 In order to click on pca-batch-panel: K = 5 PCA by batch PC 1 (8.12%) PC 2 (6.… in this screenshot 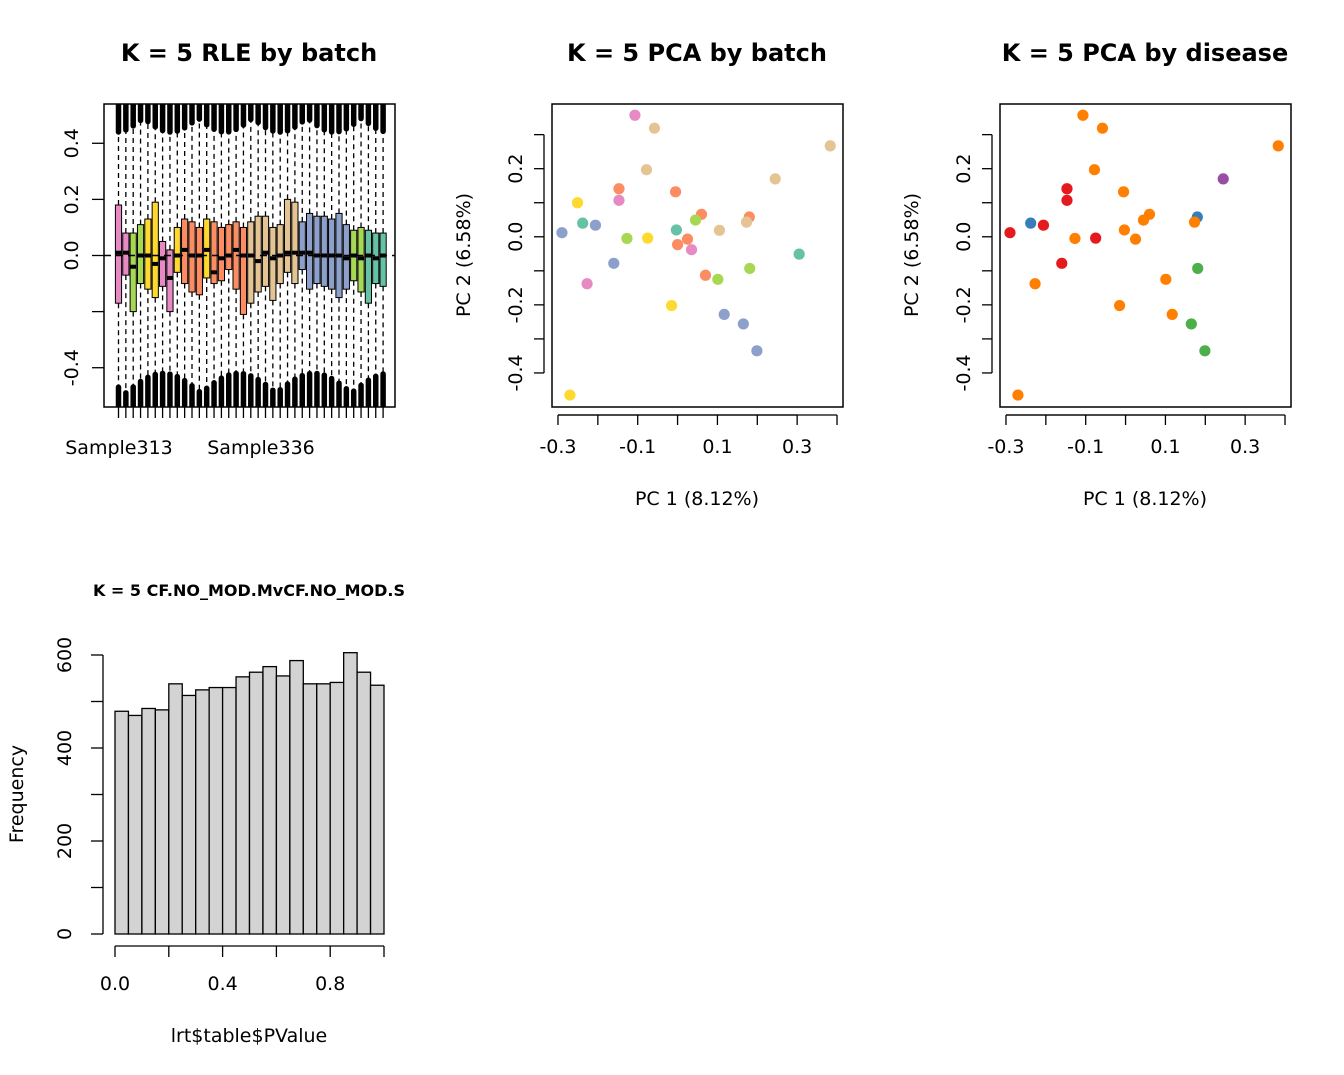, I will do `click(648, 274)`.